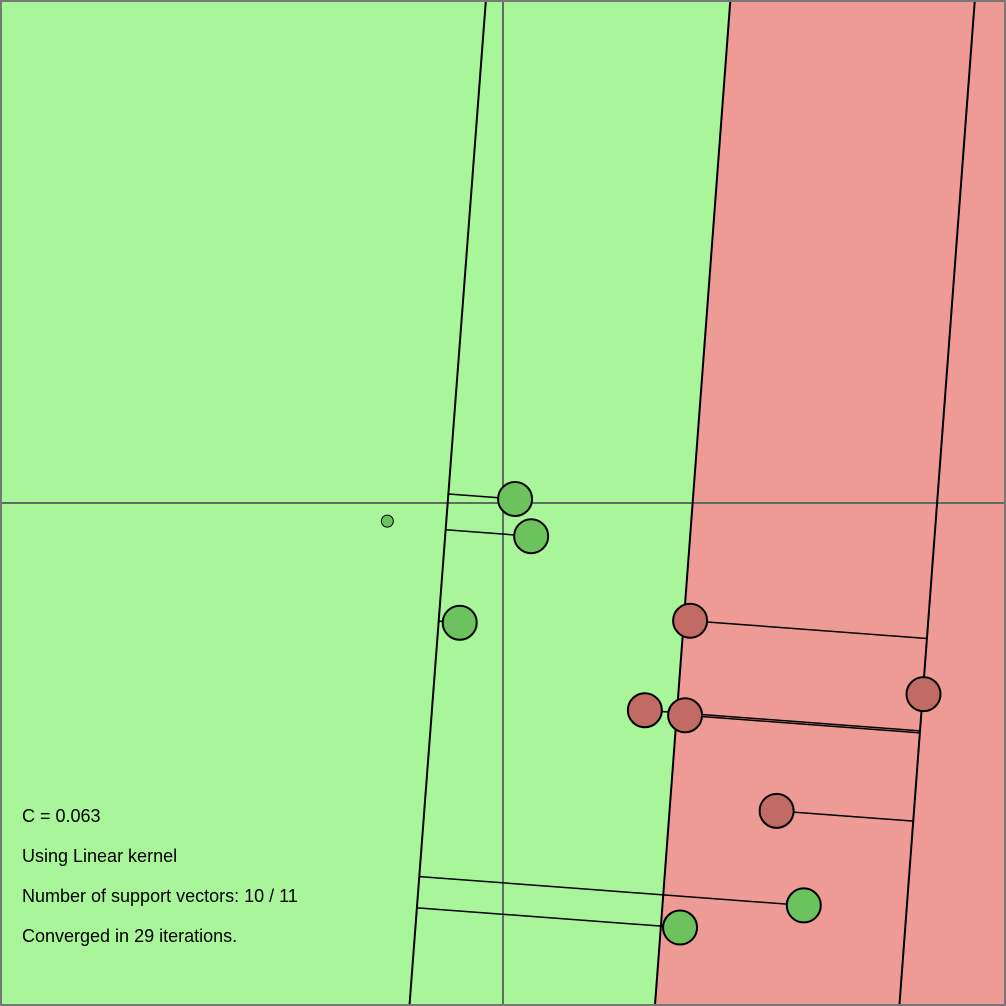 The image size is (1006, 1006). I want to click on kernel-label: Using Linear kernel, so click(99, 856).